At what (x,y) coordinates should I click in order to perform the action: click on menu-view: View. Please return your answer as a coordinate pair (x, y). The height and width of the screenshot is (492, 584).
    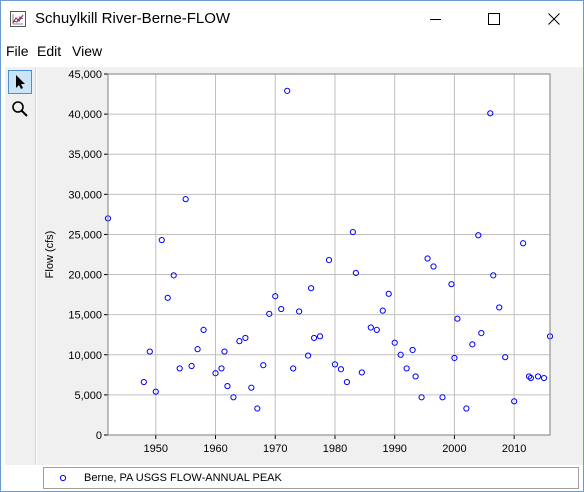
    Looking at the image, I should click on (87, 51).